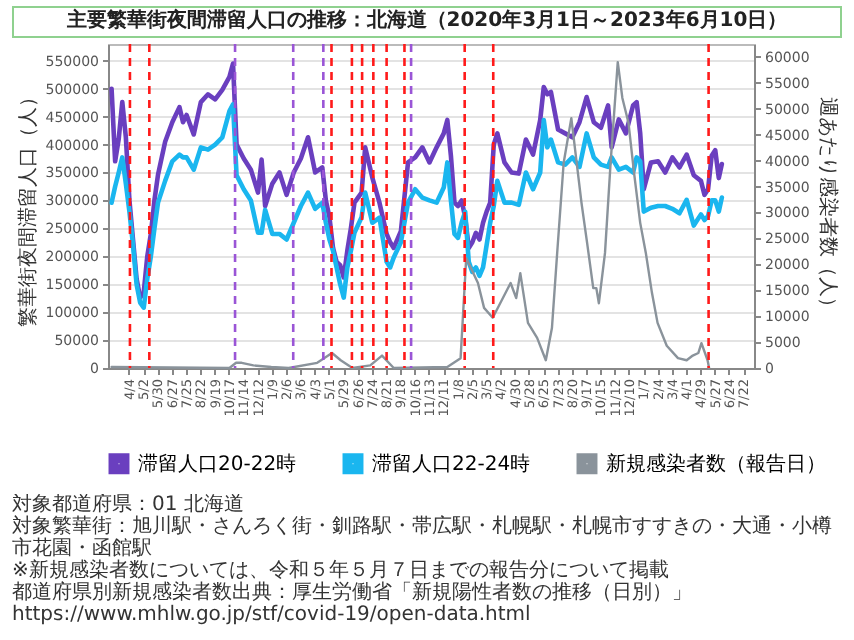 The image size is (854, 640). Describe the element at coordinates (716, 463) in the screenshot. I see `legend-label: 新規感染者数（報告日）` at that location.